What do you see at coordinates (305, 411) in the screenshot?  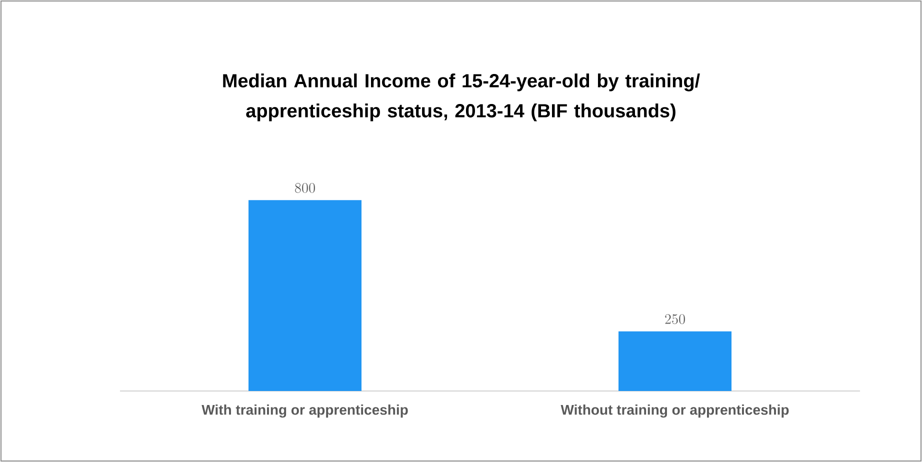 I see `x-tick-label: With training or apprenticeship` at bounding box center [305, 411].